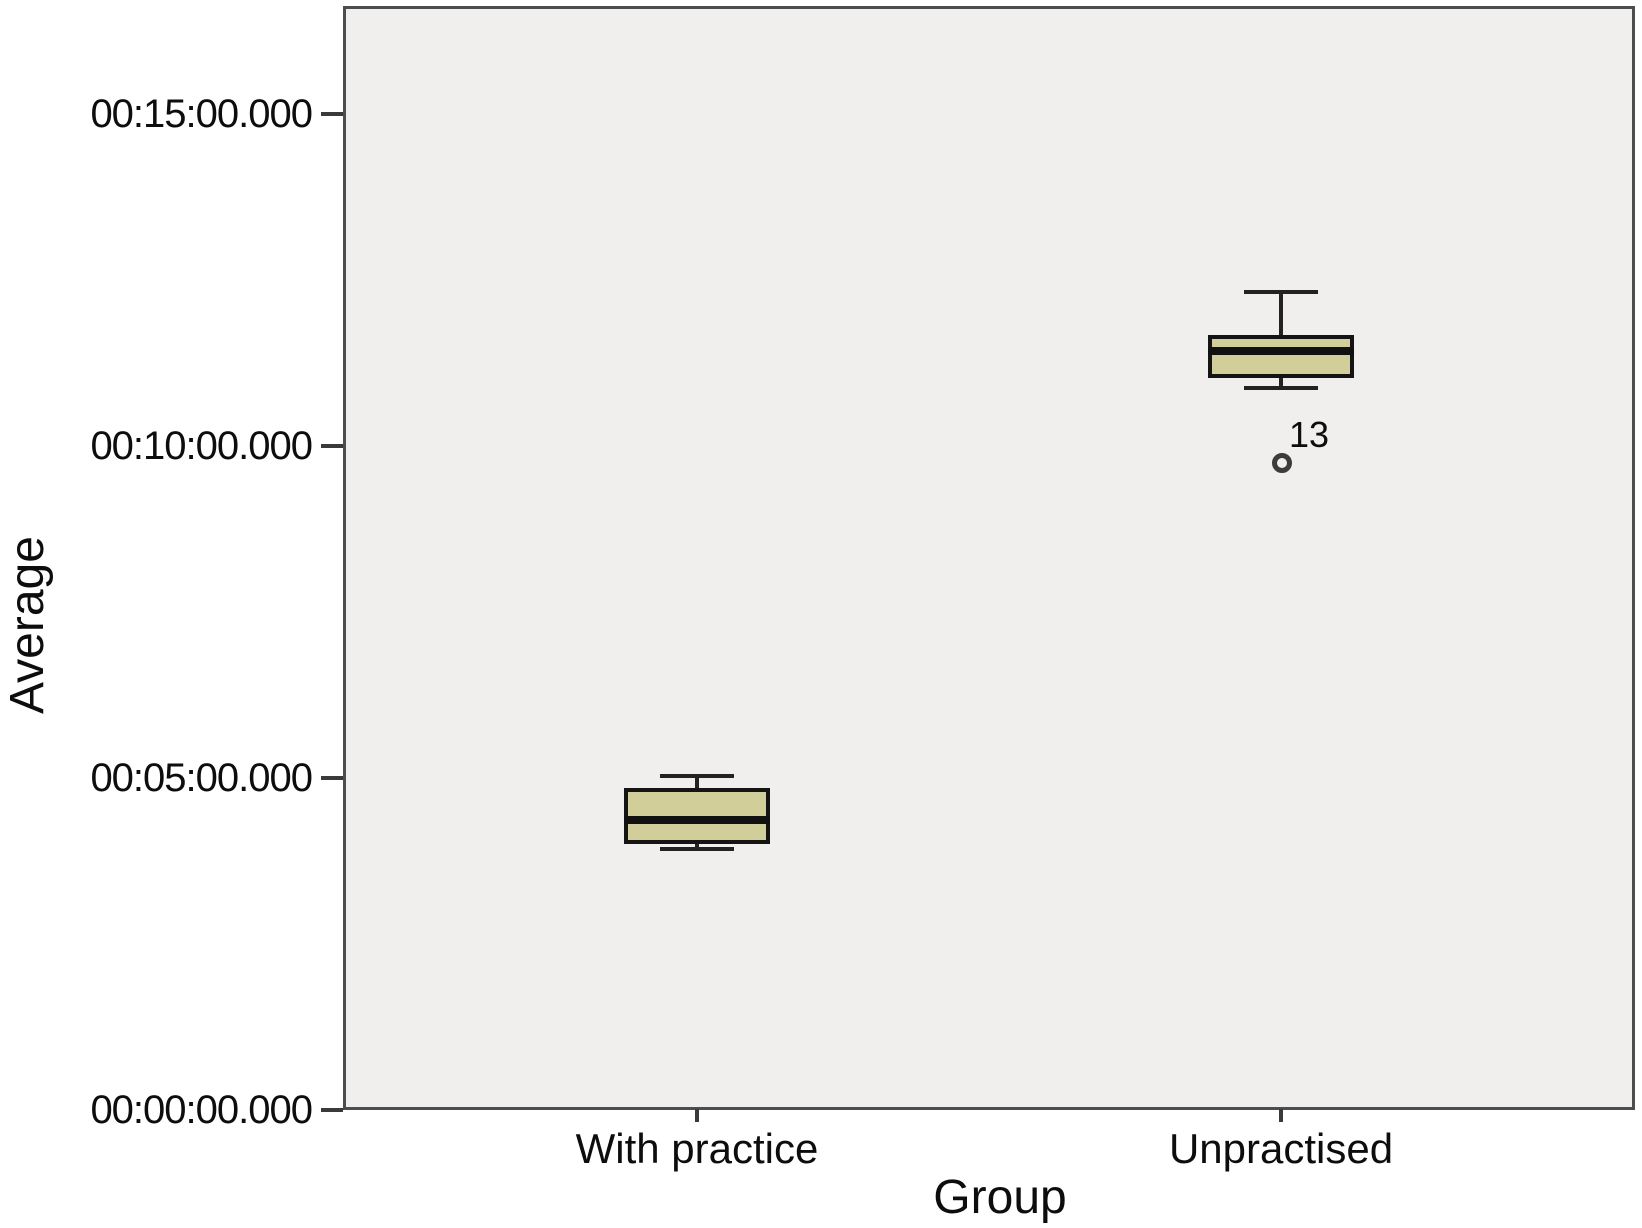 Image resolution: width=1642 pixels, height=1228 pixels. Describe the element at coordinates (201, 446) in the screenshot. I see `y-tick-label: 00:10:00.000` at that location.